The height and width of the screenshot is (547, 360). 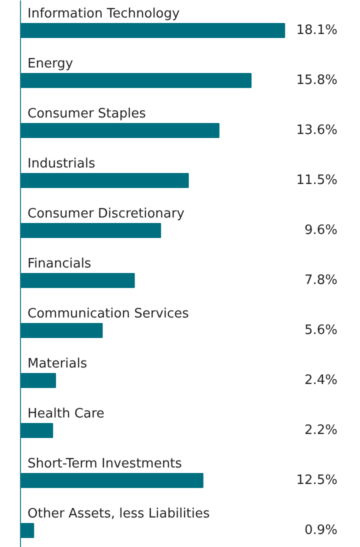 What do you see at coordinates (60, 264) in the screenshot?
I see `y-tick-label: Financials` at bounding box center [60, 264].